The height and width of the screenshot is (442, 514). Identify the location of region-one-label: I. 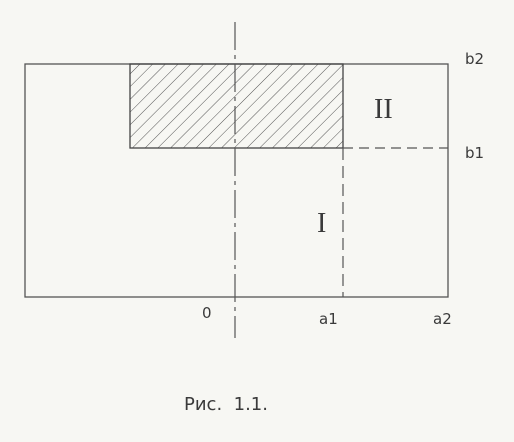
(321, 223).